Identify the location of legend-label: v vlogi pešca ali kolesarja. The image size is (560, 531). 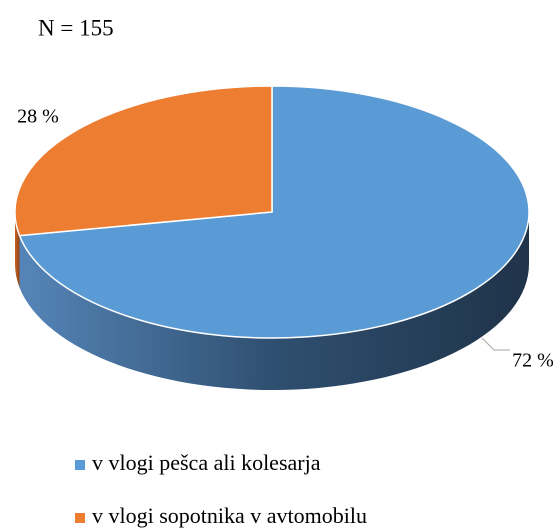
(206, 462).